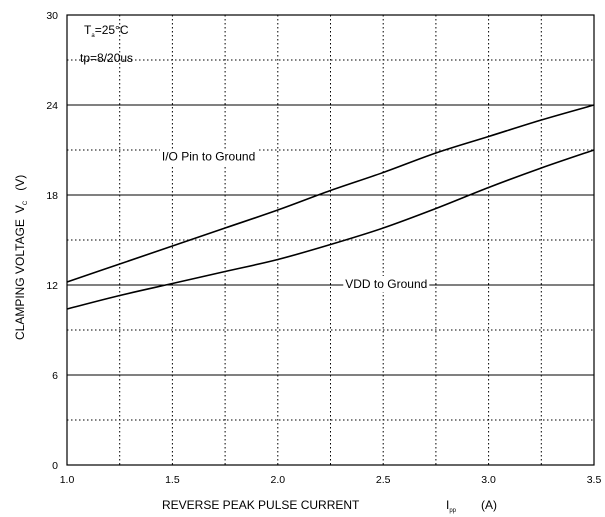 The width and height of the screenshot is (605, 517). Describe the element at coordinates (277, 480) in the screenshot. I see `x-tick-label: 2.0` at that location.